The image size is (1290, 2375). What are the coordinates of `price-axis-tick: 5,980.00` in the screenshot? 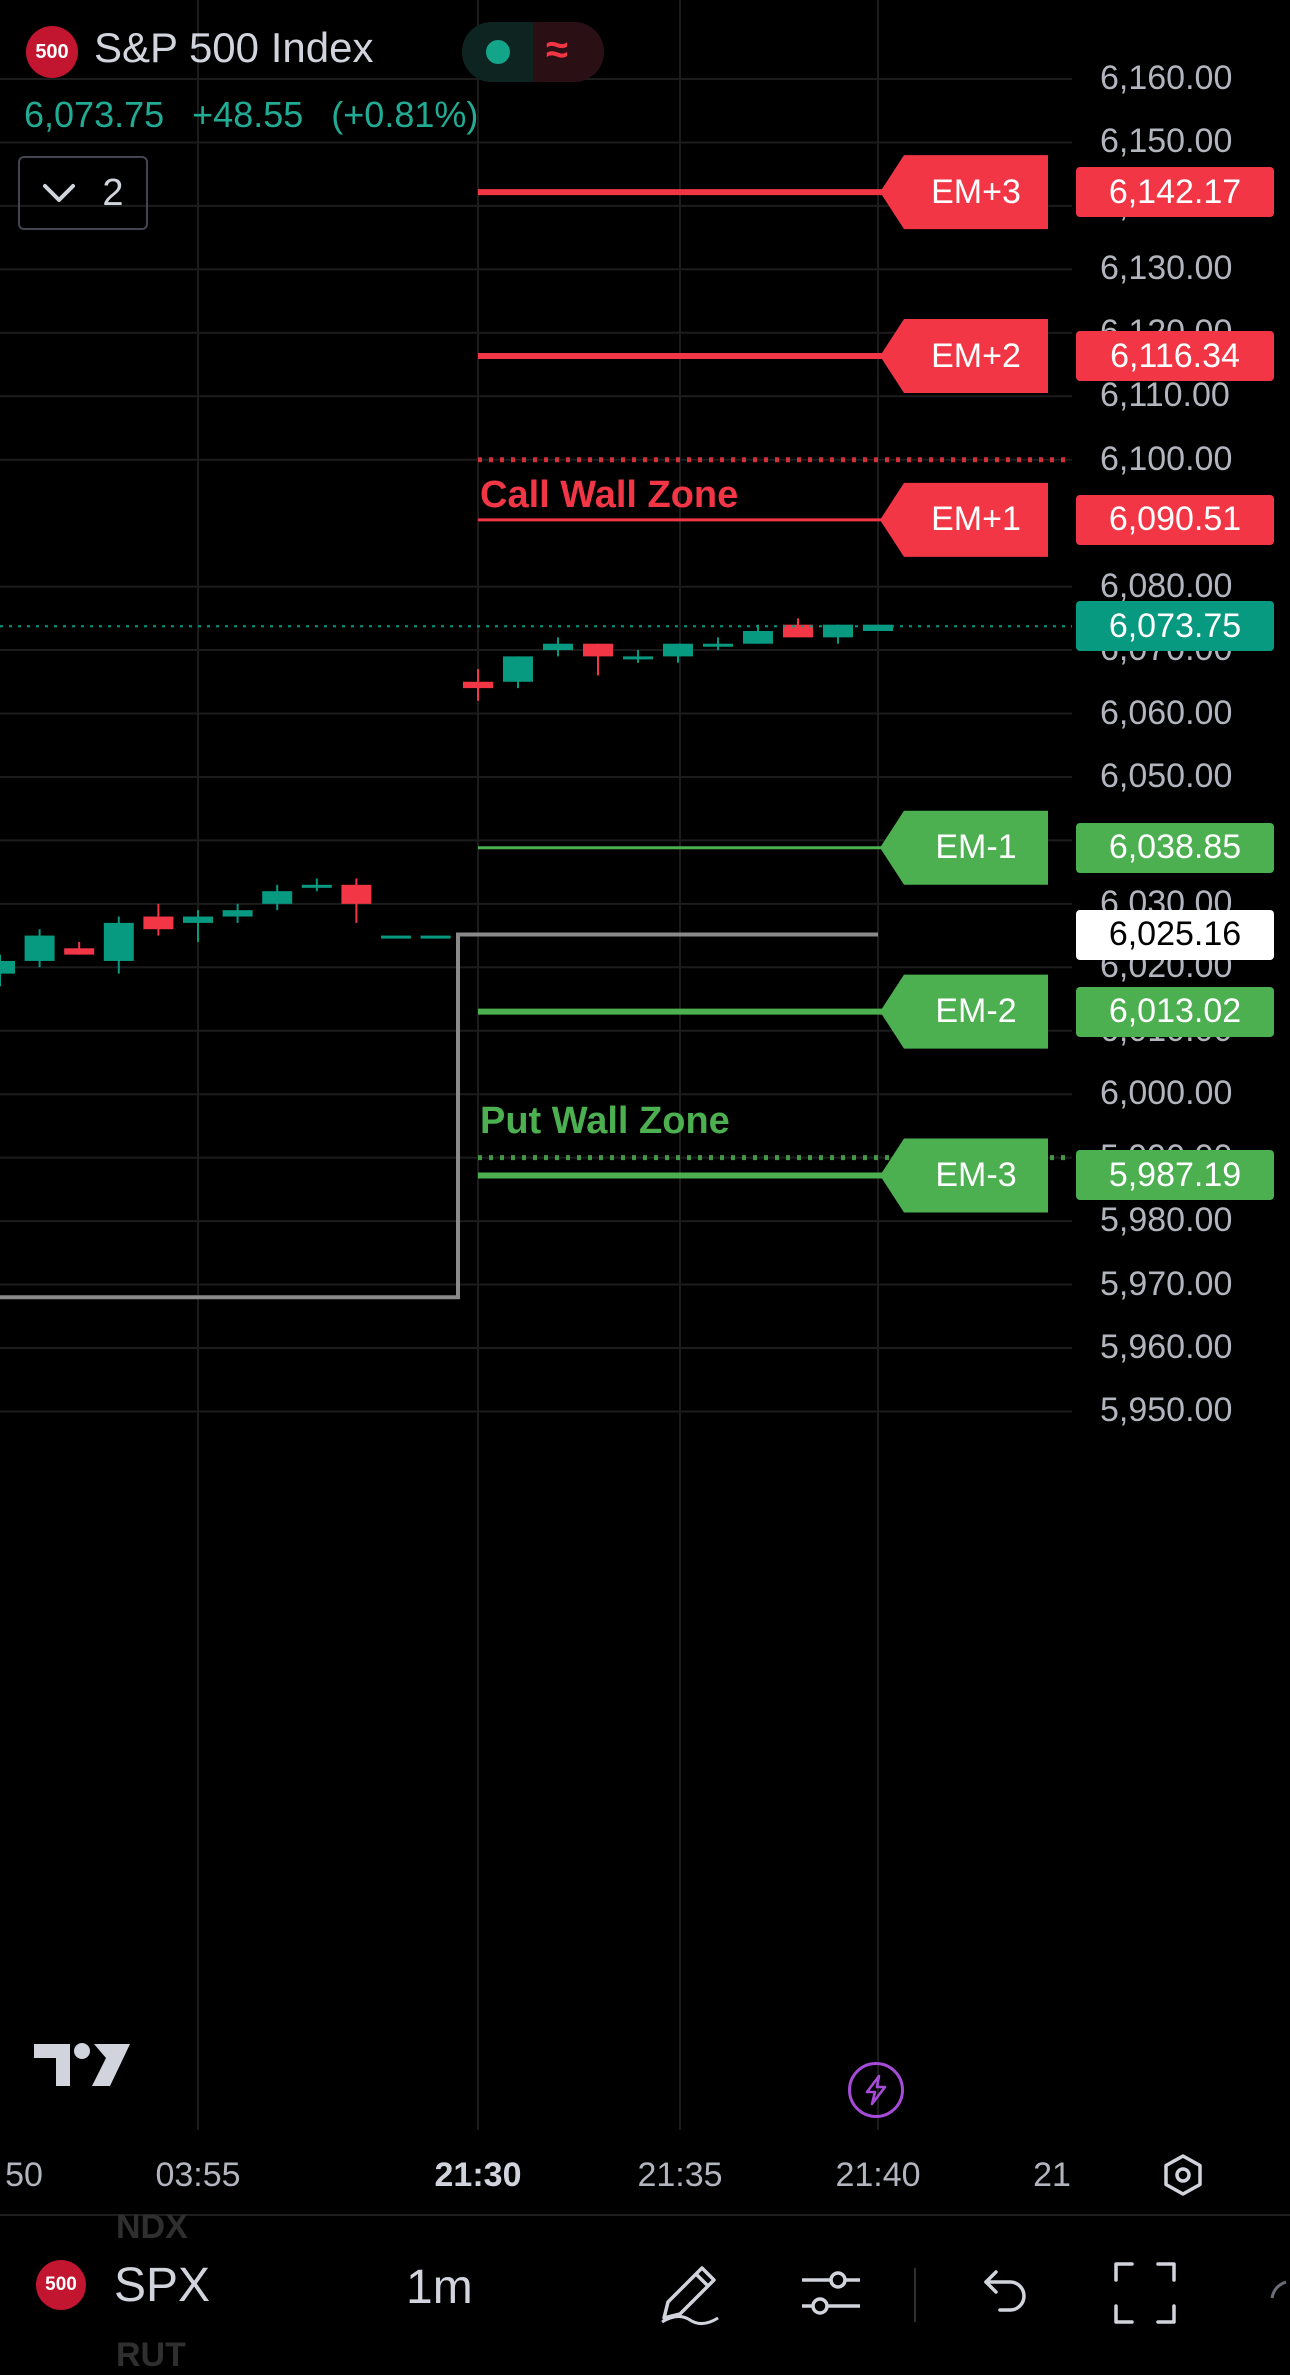 It's located at (1166, 1220).